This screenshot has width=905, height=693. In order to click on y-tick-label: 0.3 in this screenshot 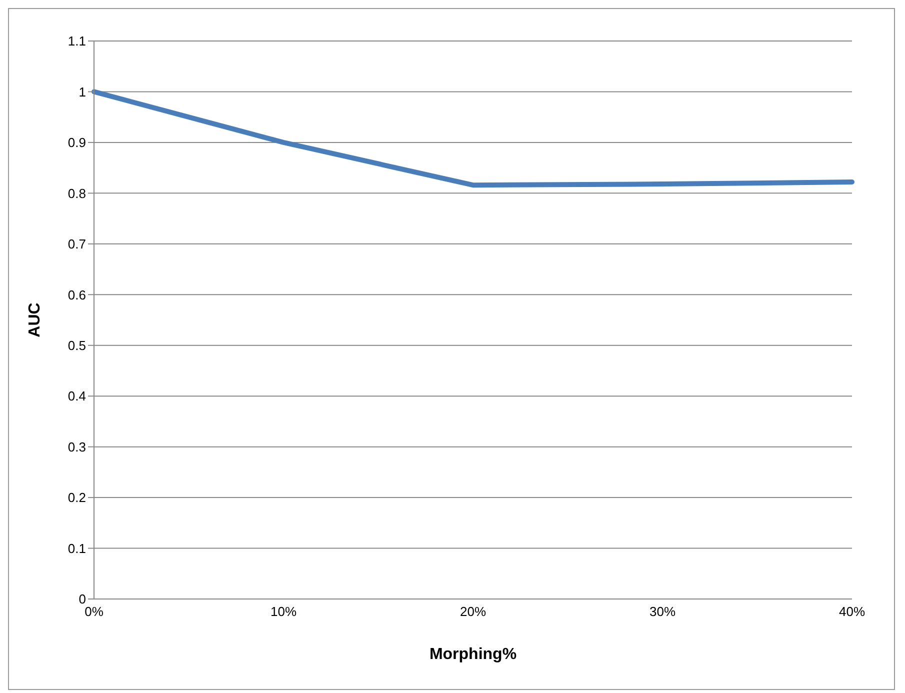, I will do `click(77, 446)`.